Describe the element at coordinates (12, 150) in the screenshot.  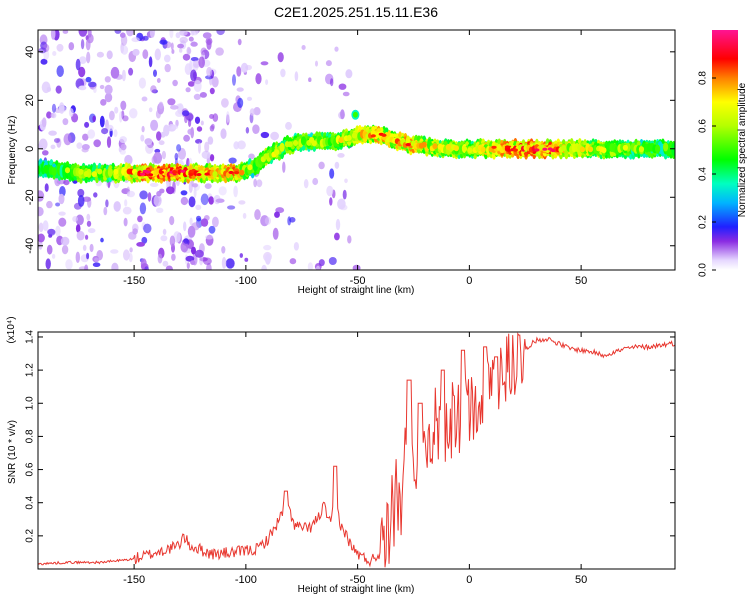
I see `spectrogram-y-label: Frequency (Hz)` at that location.